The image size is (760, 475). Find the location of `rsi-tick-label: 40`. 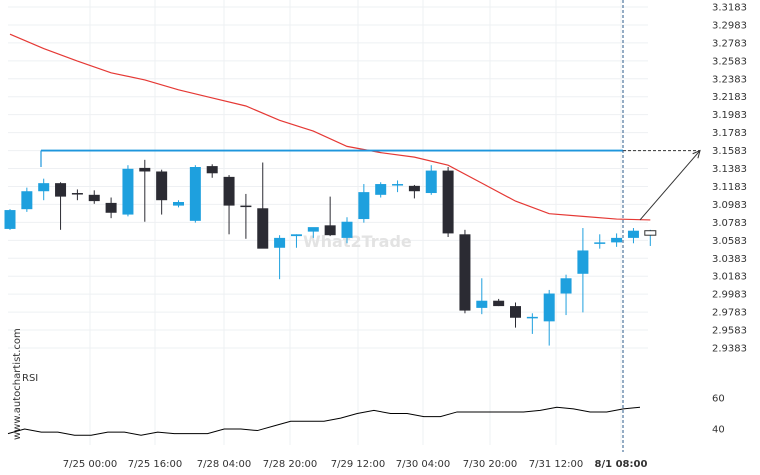

rsi-tick-label: 40 is located at coordinates (718, 430).